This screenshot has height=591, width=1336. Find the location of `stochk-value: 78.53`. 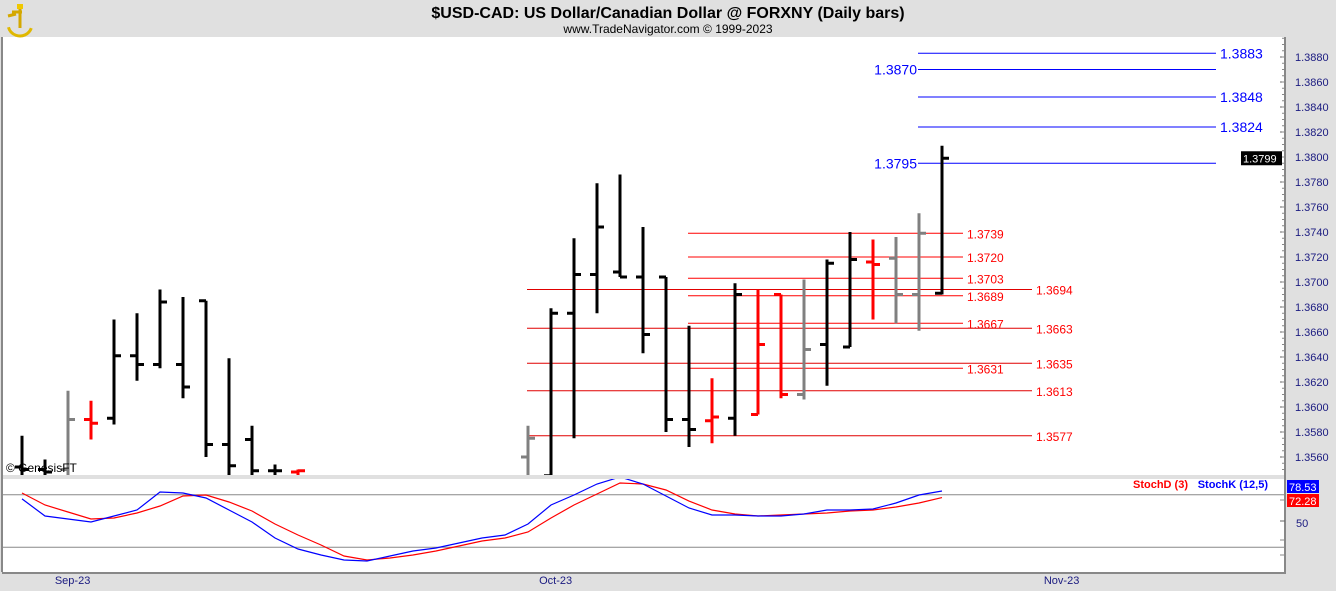

stochk-value: 78.53 is located at coordinates (1303, 488).